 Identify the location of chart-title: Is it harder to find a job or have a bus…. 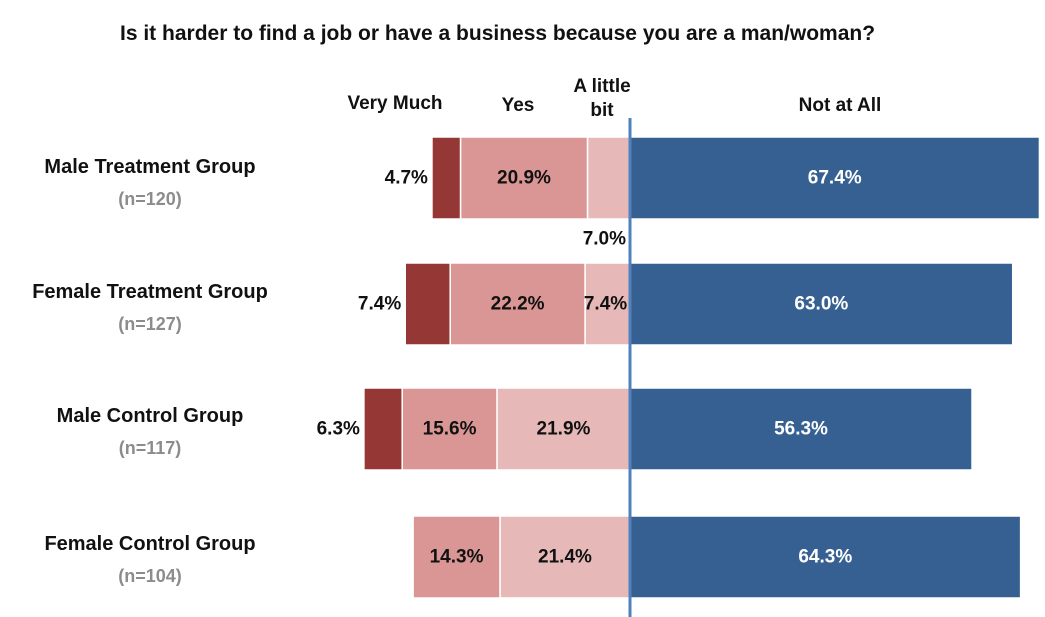
(498, 33).